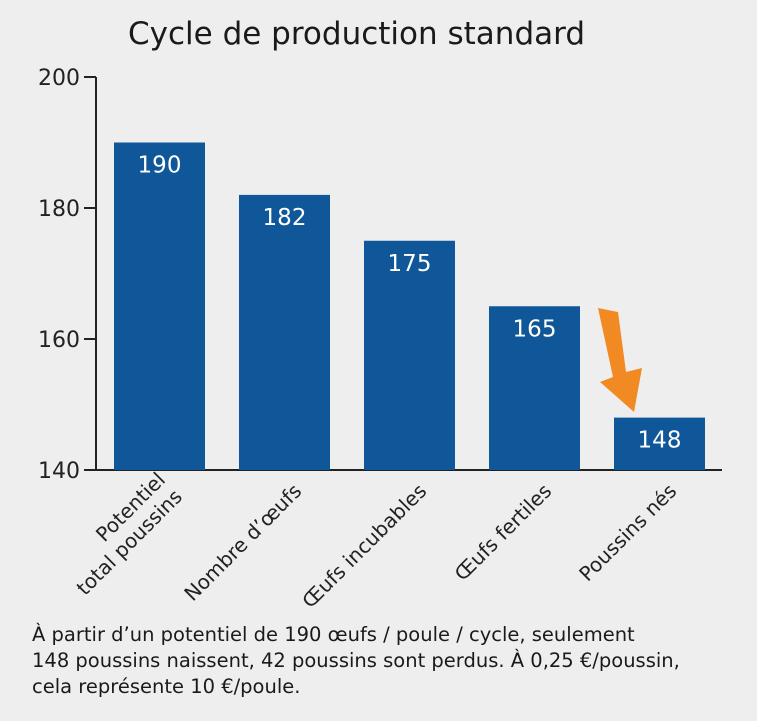  I want to click on x-tick-label: Potentieltotal poussins, so click(121, 533).